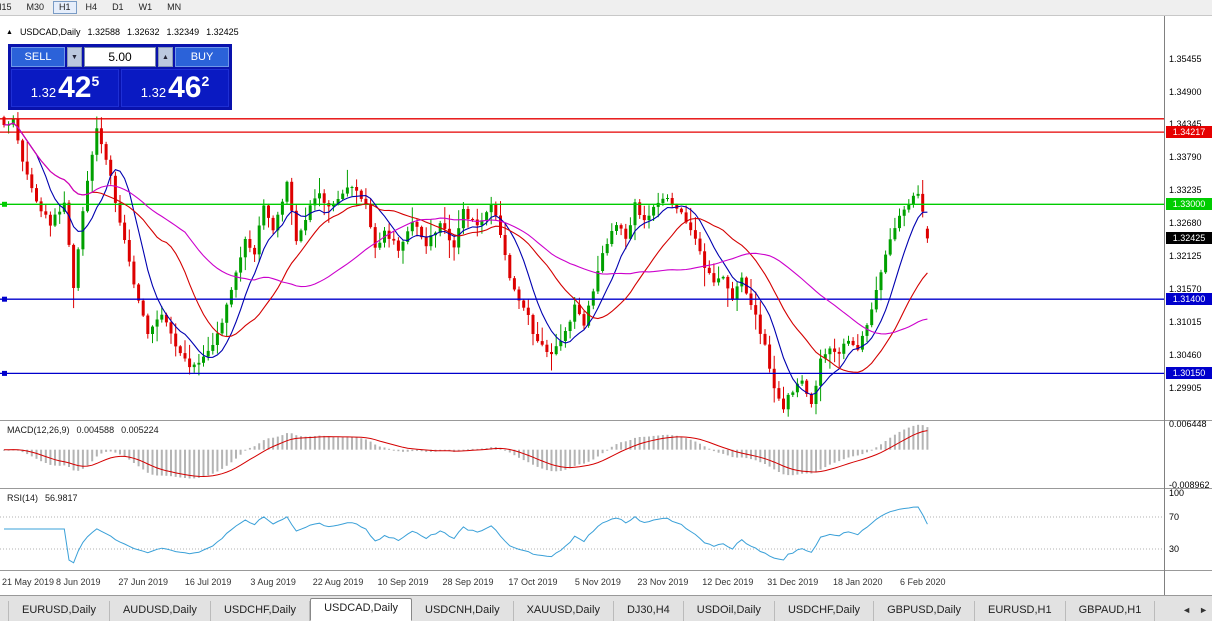 This screenshot has width=1212, height=621. What do you see at coordinates (728, 582) in the screenshot?
I see `date-tick-label: 12 Dec 2019` at bounding box center [728, 582].